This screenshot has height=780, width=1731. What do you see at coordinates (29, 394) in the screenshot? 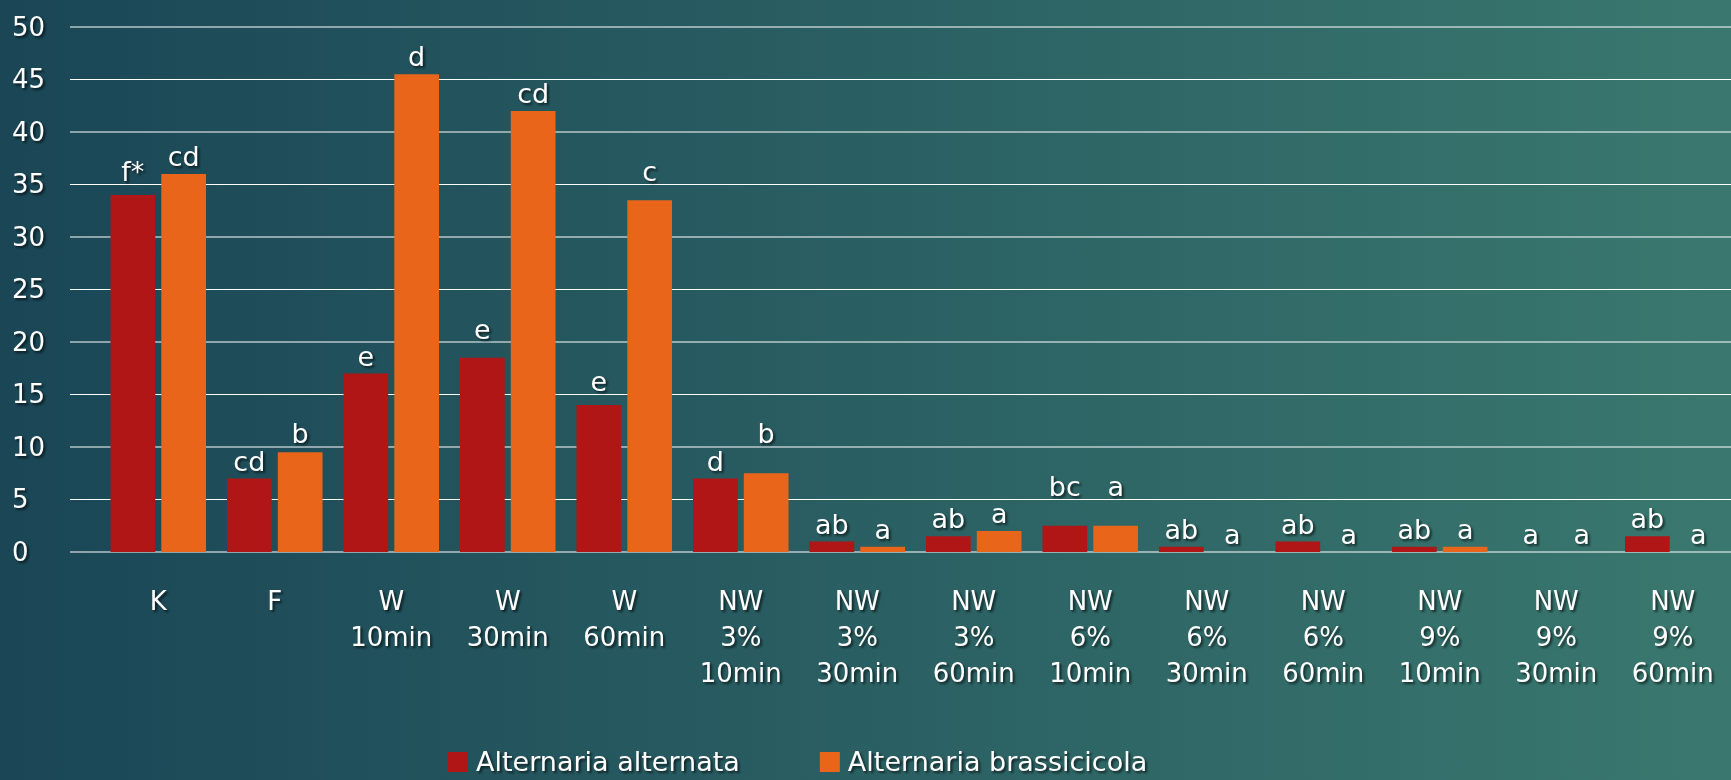
I see `y-tick-label: 15` at bounding box center [29, 394].